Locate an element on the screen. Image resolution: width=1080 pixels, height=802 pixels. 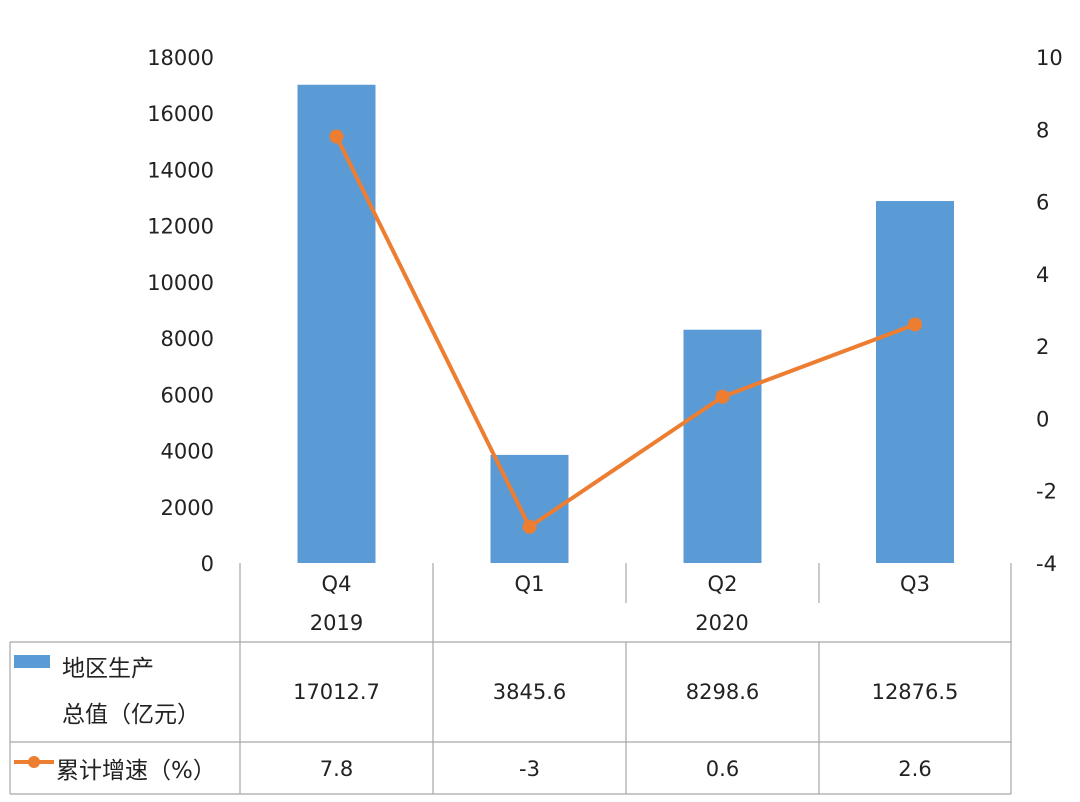
left-axis-tick-label: 12000 is located at coordinates (180, 227).